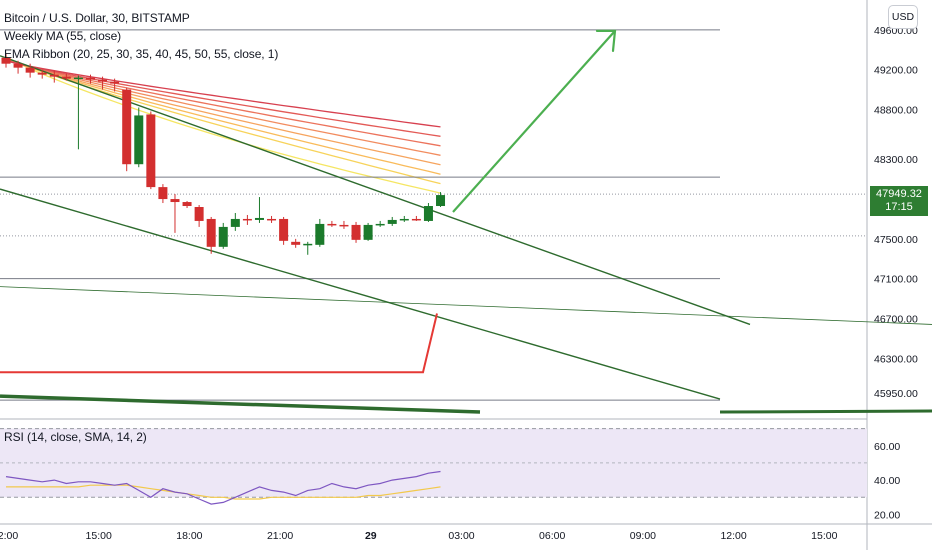 The height and width of the screenshot is (550, 932). I want to click on last-price-value: 47949.32, so click(899, 194).